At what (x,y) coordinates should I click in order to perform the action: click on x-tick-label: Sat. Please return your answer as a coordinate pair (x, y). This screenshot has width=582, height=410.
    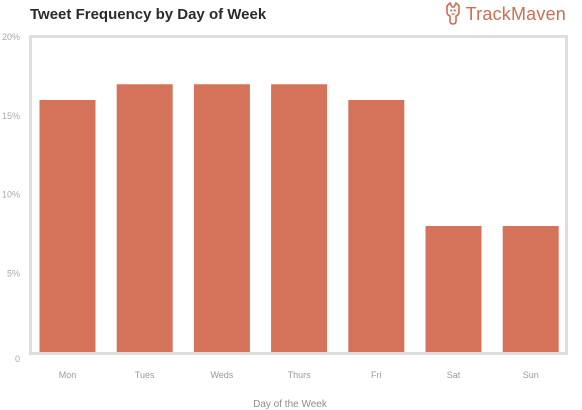
    Looking at the image, I should click on (454, 375).